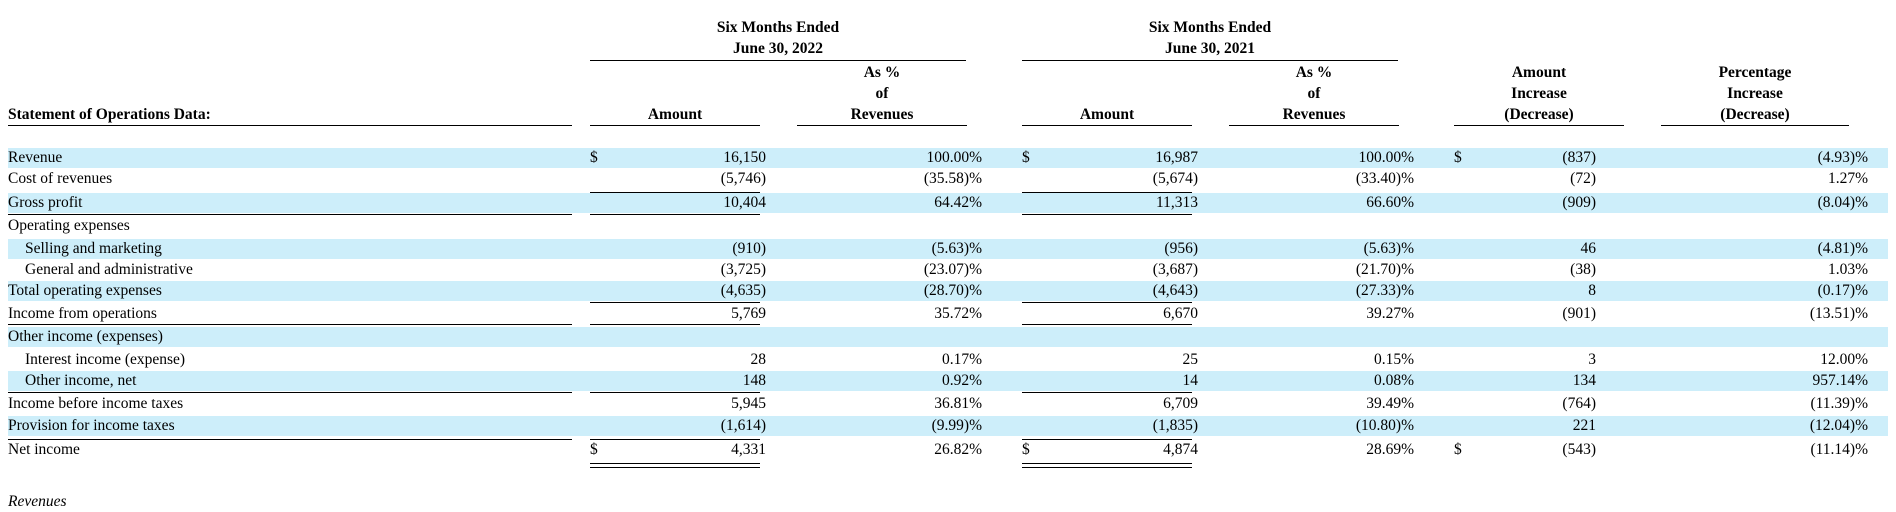 This screenshot has width=1896, height=512. I want to click on col-pct-2022-header: As % of Revenues, so click(882, 93).